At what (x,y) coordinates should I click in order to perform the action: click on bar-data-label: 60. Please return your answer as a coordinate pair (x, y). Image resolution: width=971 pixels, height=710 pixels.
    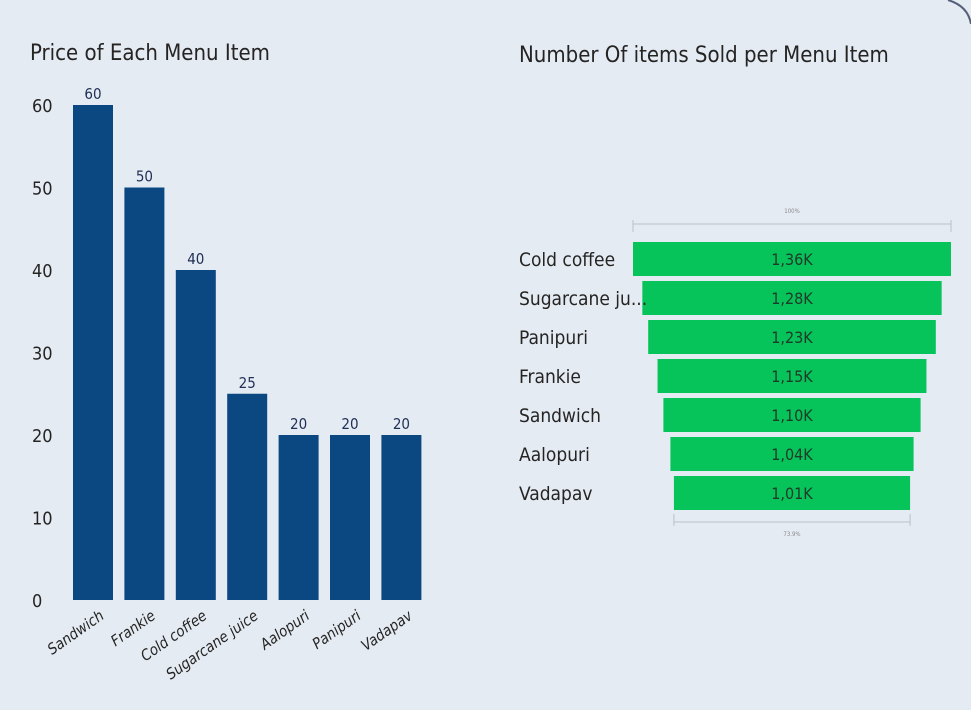
    Looking at the image, I should click on (92, 94).